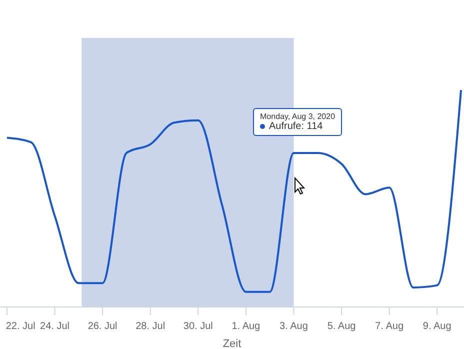 This screenshot has width=464, height=349. Describe the element at coordinates (389, 326) in the screenshot. I see `x-tick-label: 7. Aug` at that location.